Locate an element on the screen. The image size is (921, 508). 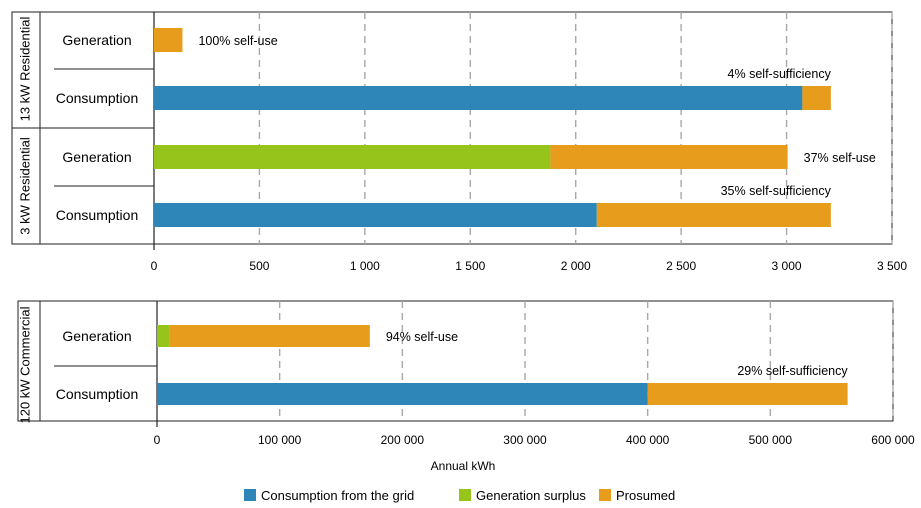
x-tick-label: 600 000 is located at coordinates (893, 440).